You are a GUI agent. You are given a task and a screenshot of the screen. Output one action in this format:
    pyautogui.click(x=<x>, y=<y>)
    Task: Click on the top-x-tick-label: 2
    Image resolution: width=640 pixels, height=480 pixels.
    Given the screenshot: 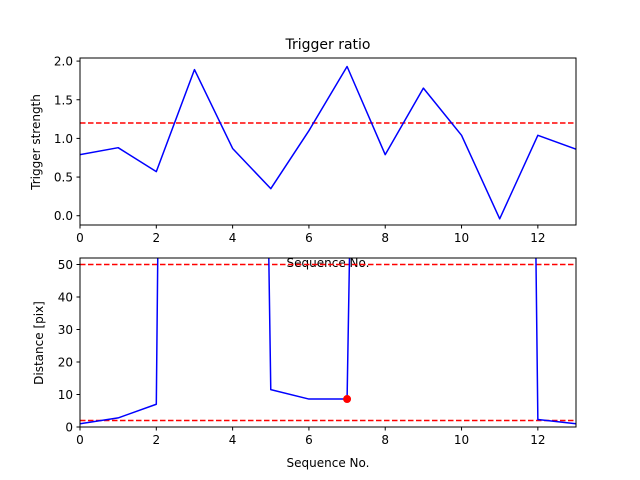 What is the action you would take?
    pyautogui.click(x=156, y=238)
    